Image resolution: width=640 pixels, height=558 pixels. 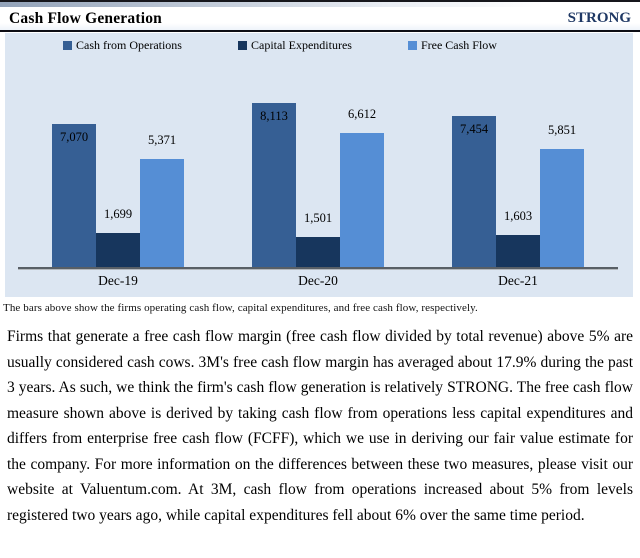 I want to click on legend-label: Capital Expenditures, so click(x=301, y=44).